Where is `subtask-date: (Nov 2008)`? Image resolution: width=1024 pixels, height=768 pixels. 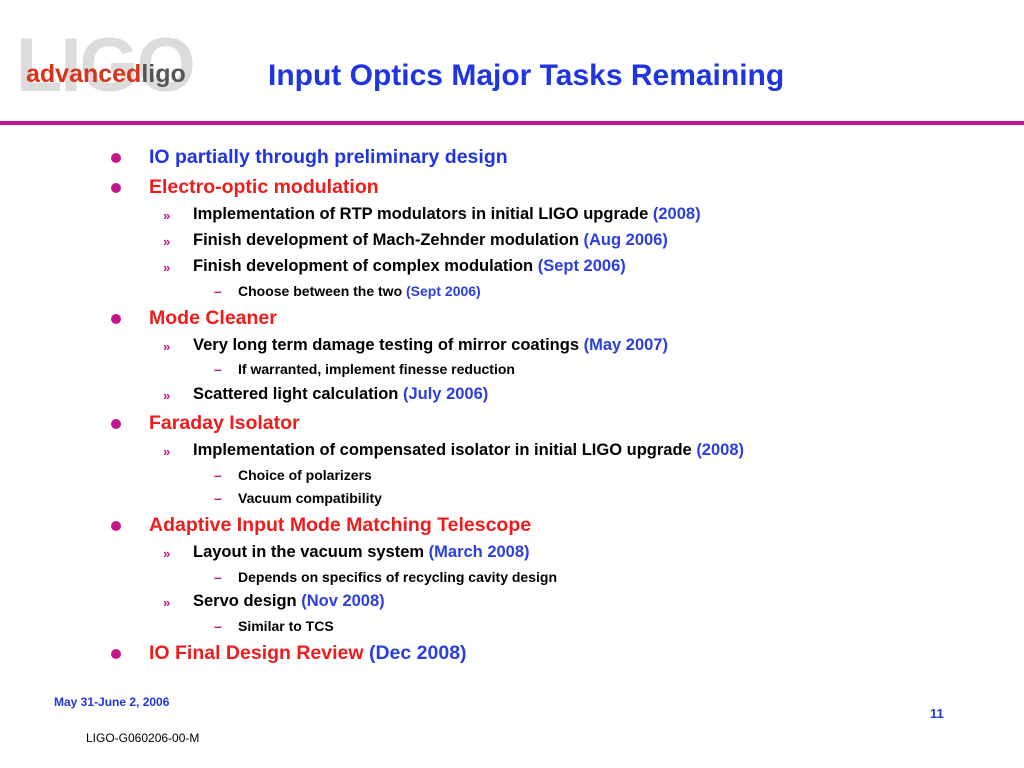
subtask-date: (Nov 2008) is located at coordinates (343, 601).